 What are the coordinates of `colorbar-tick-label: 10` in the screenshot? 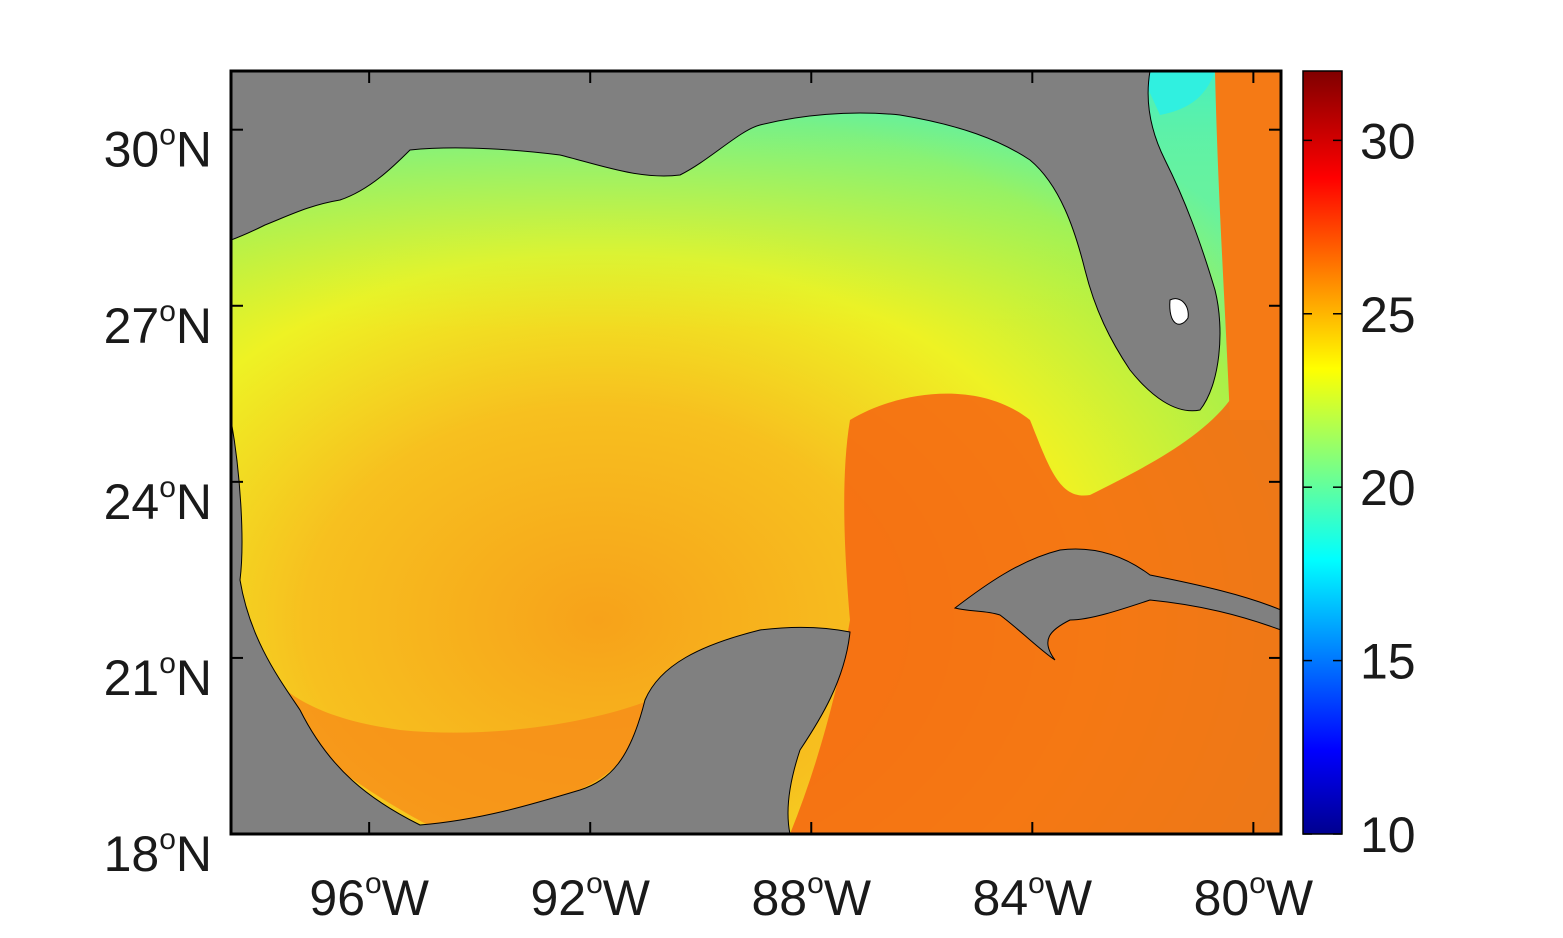 It's located at (1388, 835).